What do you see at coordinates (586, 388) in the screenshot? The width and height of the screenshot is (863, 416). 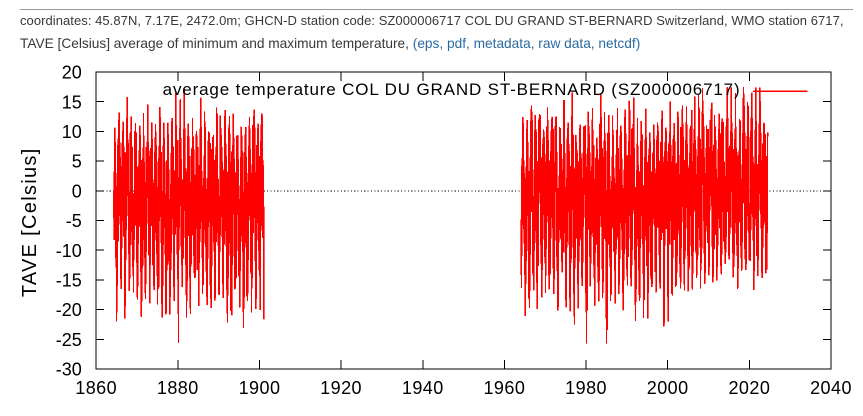 I see `svg-text: 1980` at bounding box center [586, 388].